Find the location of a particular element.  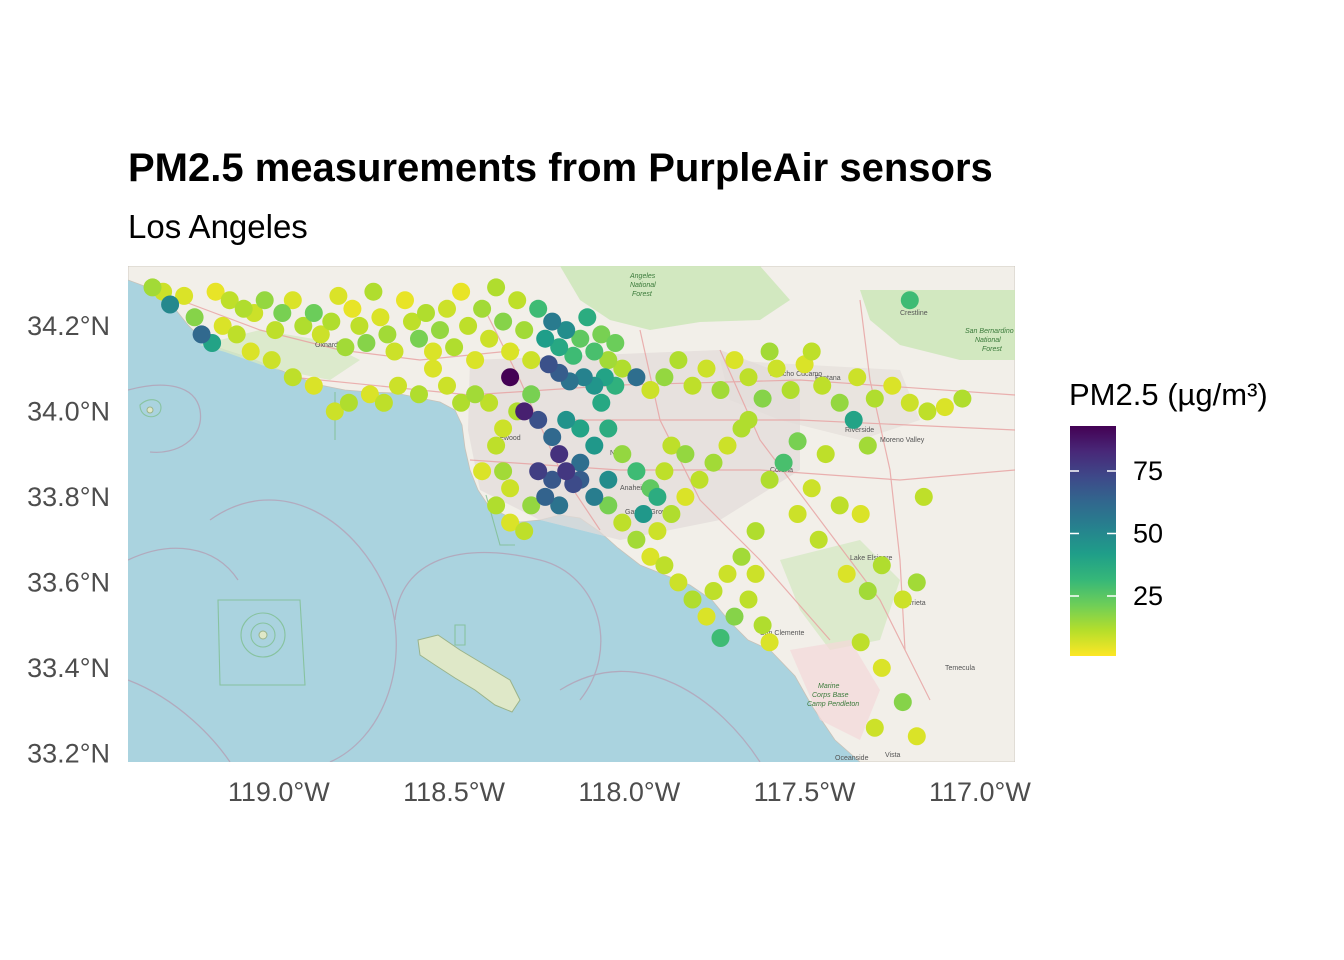

svg-text: Oceanside is located at coordinates (852, 758).